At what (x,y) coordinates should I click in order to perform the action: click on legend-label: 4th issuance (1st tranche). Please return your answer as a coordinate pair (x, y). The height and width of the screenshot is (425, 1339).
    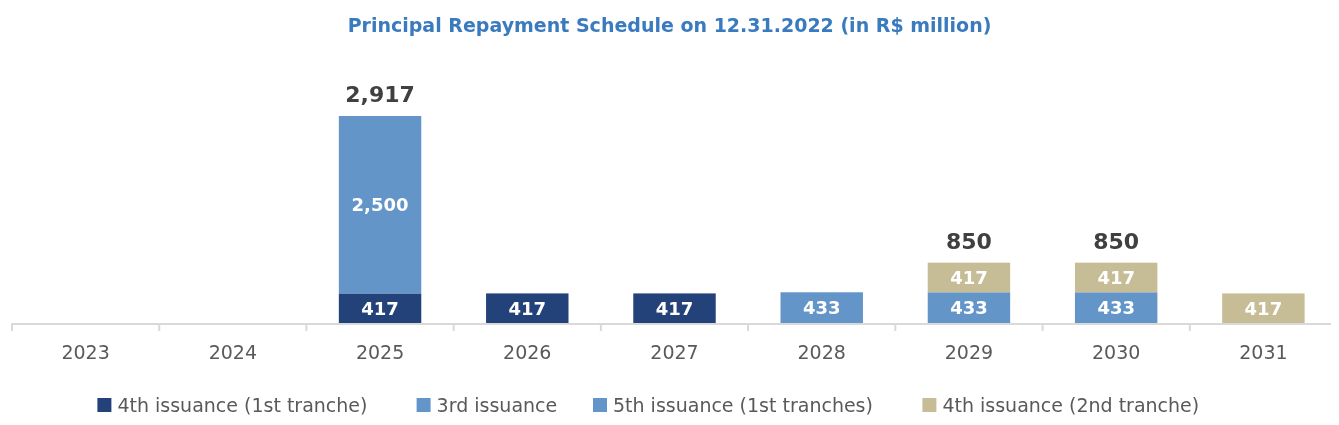
    Looking at the image, I should click on (242, 405).